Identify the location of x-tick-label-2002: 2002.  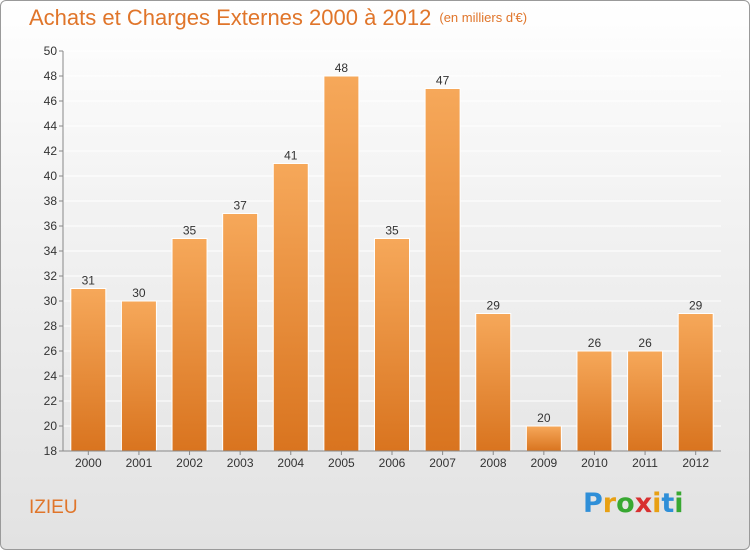
(189, 463).